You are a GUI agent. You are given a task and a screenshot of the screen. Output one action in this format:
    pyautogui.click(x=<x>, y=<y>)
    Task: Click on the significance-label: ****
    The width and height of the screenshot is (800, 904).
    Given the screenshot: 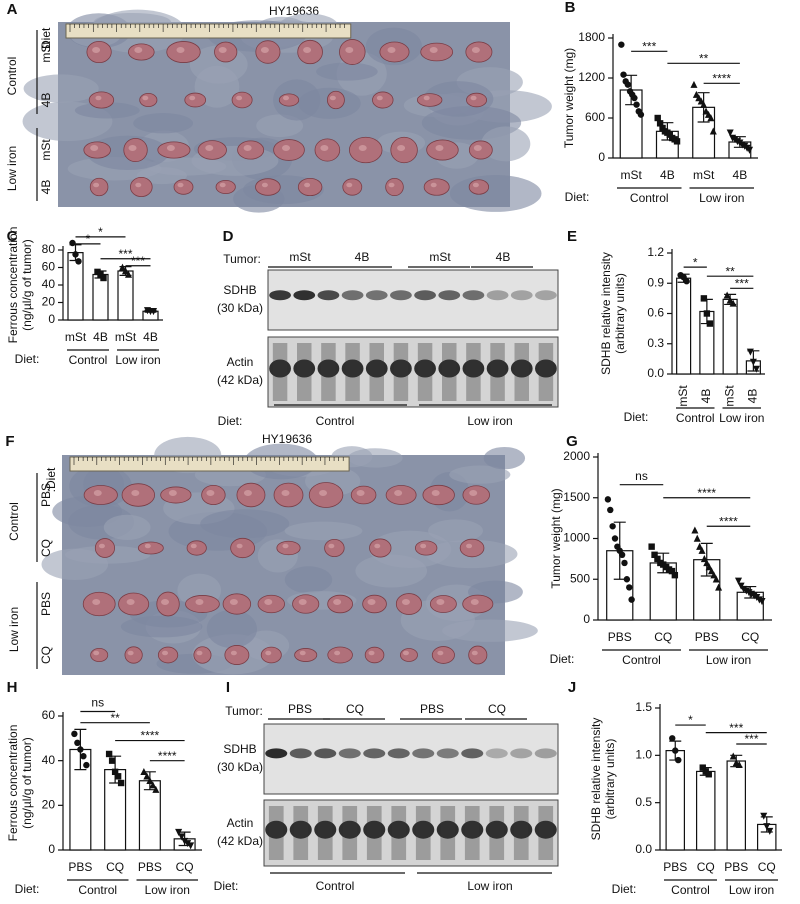 What is the action you would take?
    pyautogui.click(x=167, y=756)
    